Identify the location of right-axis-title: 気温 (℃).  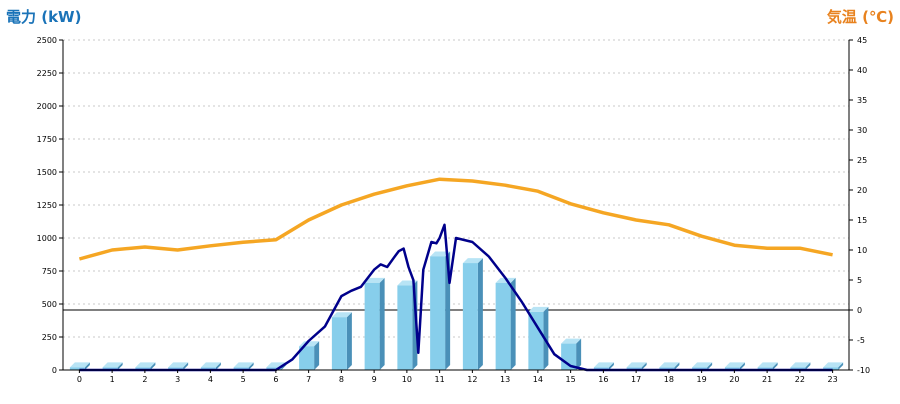
(860, 17).